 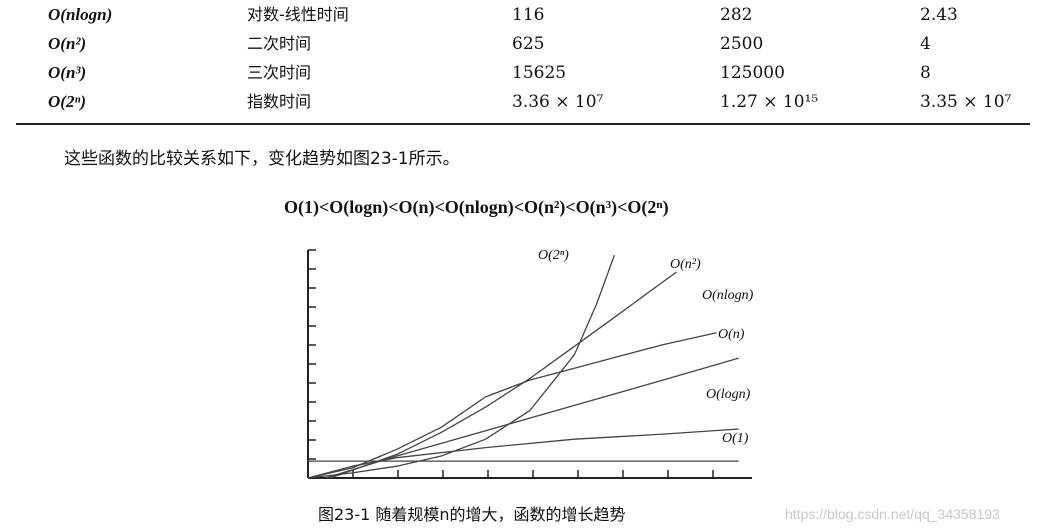 I want to click on curve-label: O(1), so click(x=735, y=438).